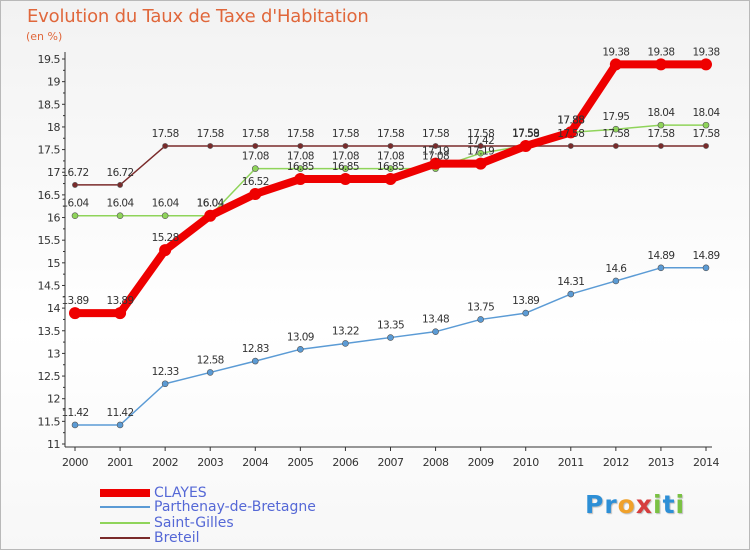 The height and width of the screenshot is (550, 750). Describe the element at coordinates (680, 504) in the screenshot. I see `logo-letter: i` at that location.